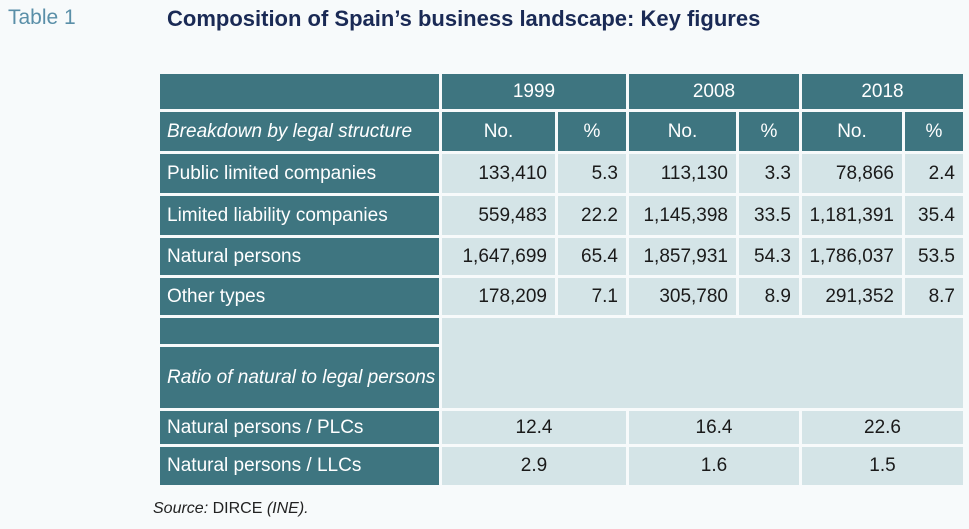  I want to click on row-label-ratio-llc: Natural persons / LLCs, so click(299, 466).